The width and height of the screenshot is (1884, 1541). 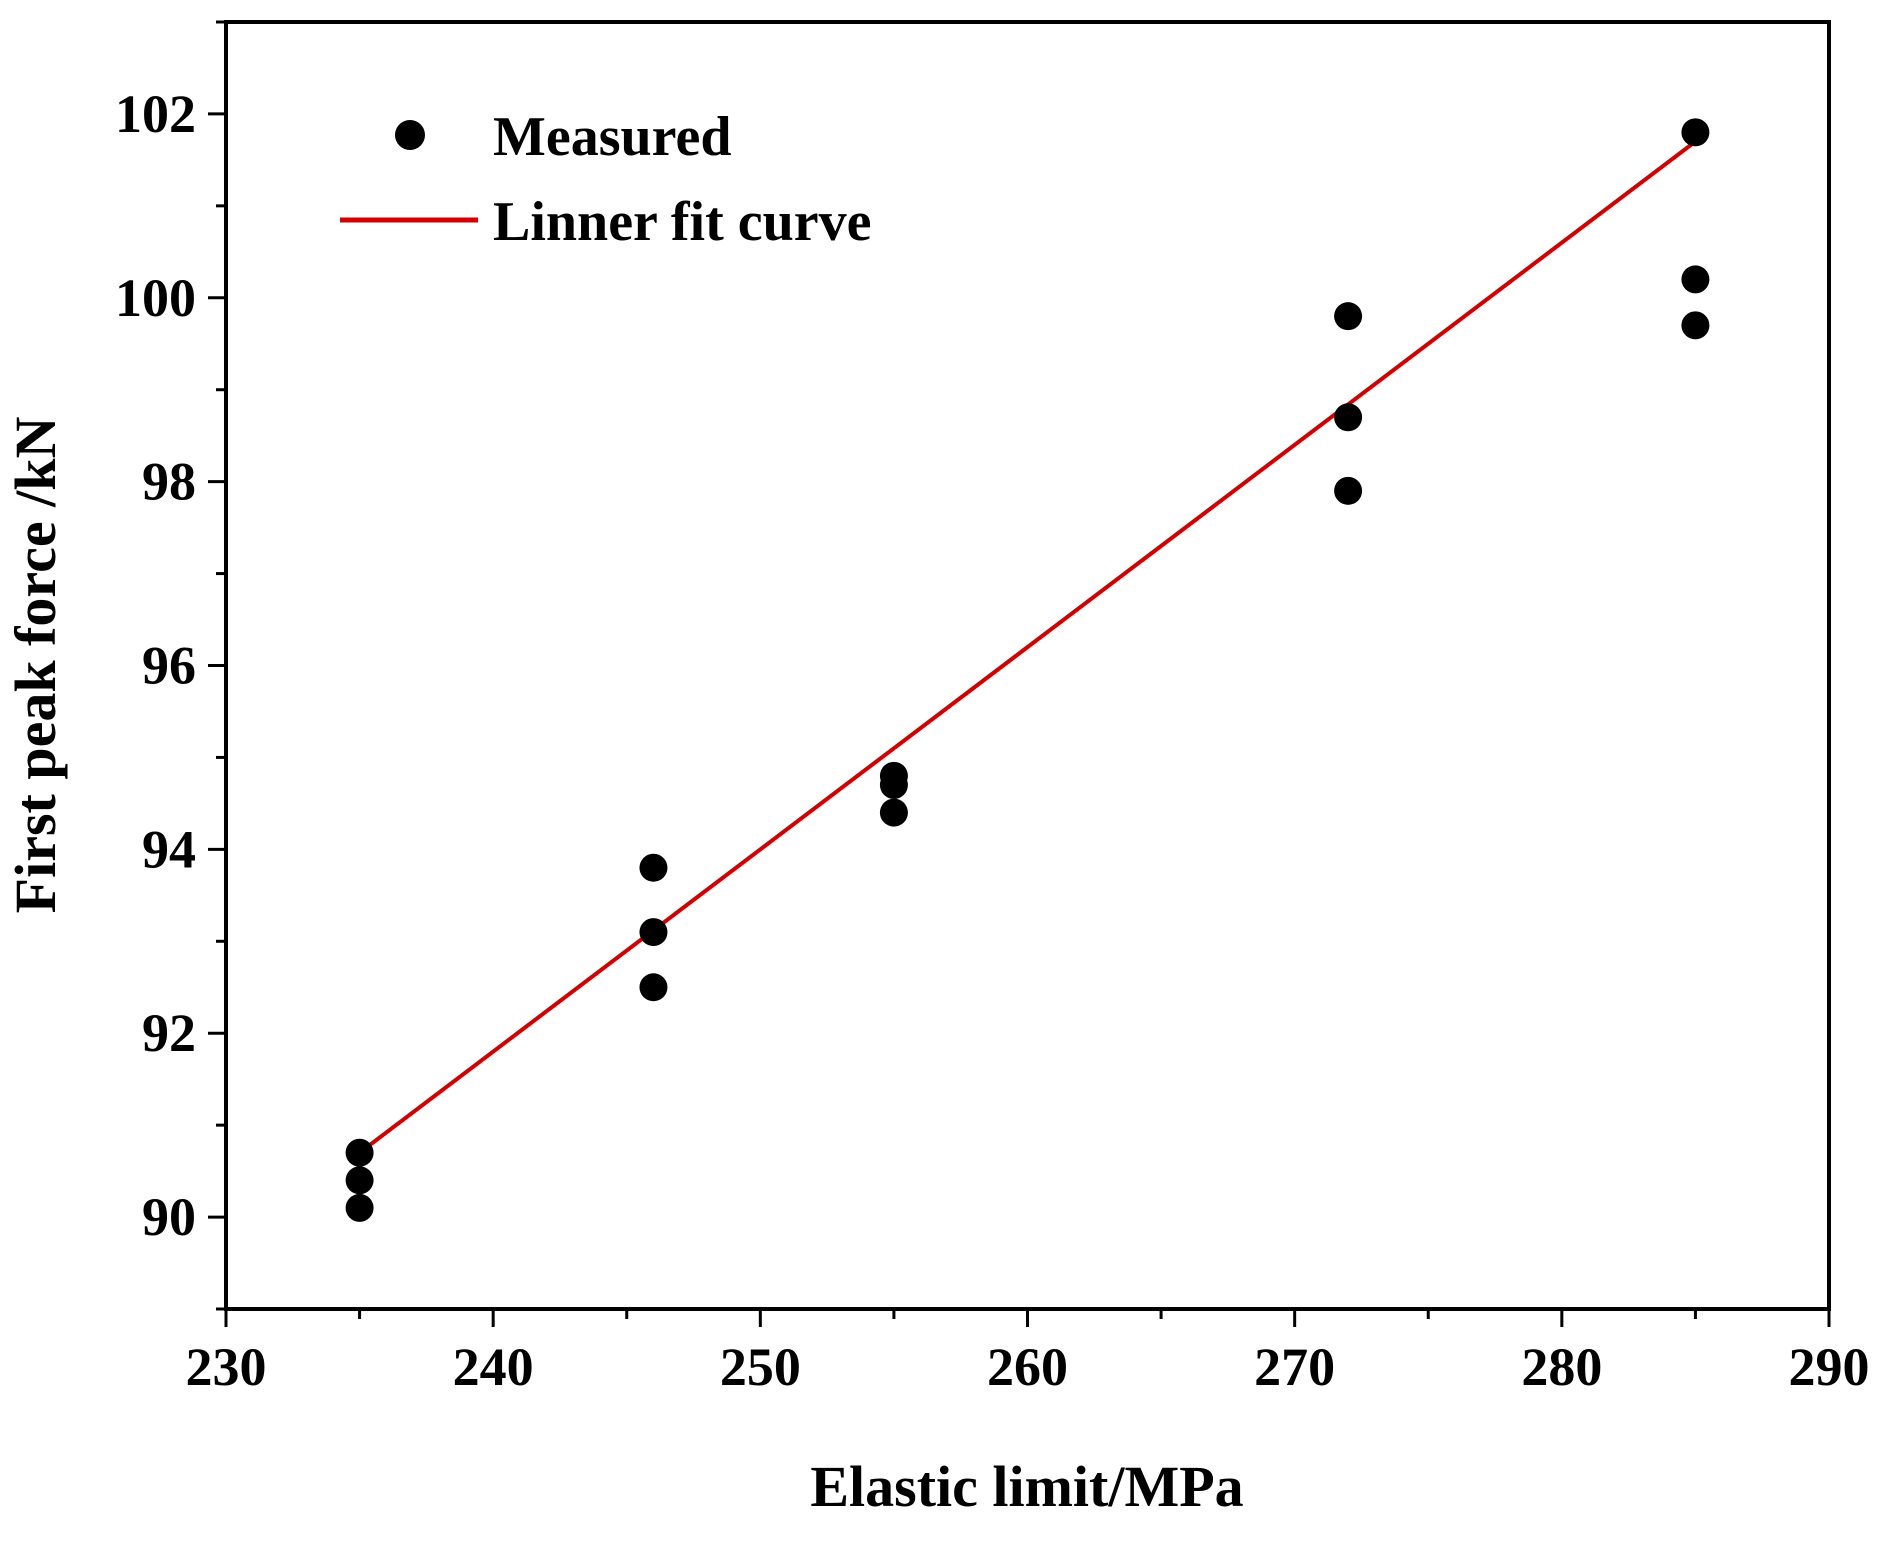 What do you see at coordinates (155, 298) in the screenshot?
I see `y-tick-label: 100` at bounding box center [155, 298].